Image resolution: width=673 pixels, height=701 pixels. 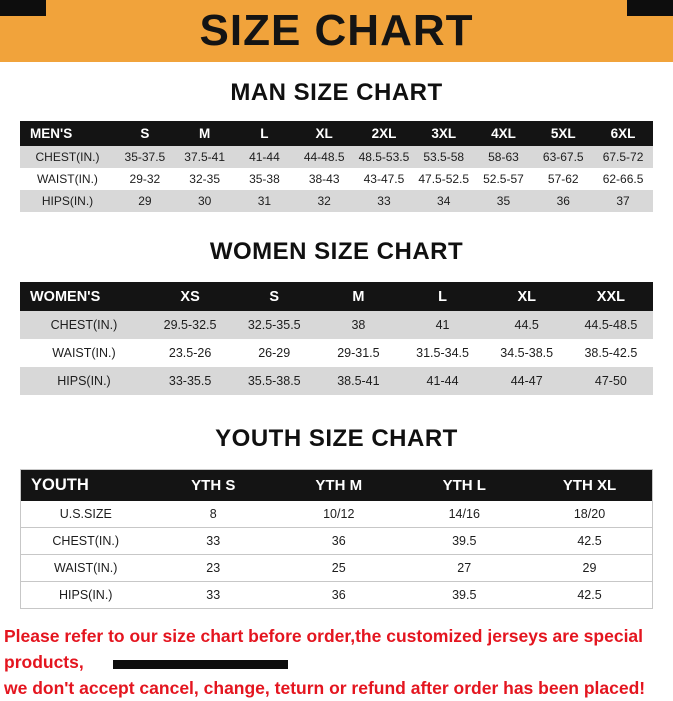 I want to click on table-cell: 25, so click(x=339, y=568).